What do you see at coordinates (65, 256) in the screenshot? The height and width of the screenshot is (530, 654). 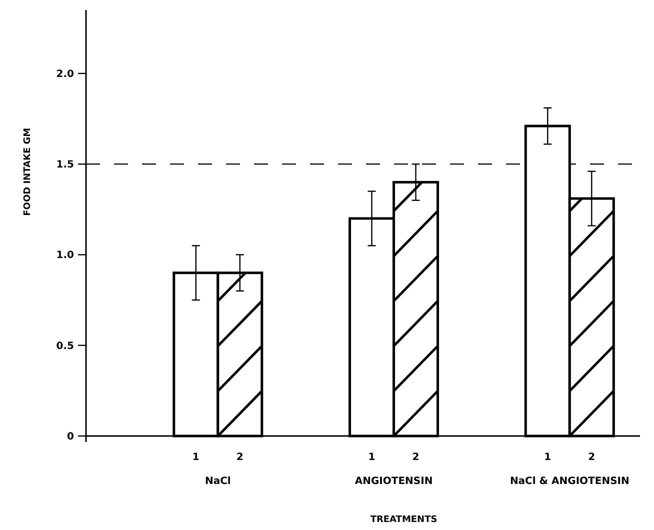 I see `y-tick-label: 1.0` at bounding box center [65, 256].